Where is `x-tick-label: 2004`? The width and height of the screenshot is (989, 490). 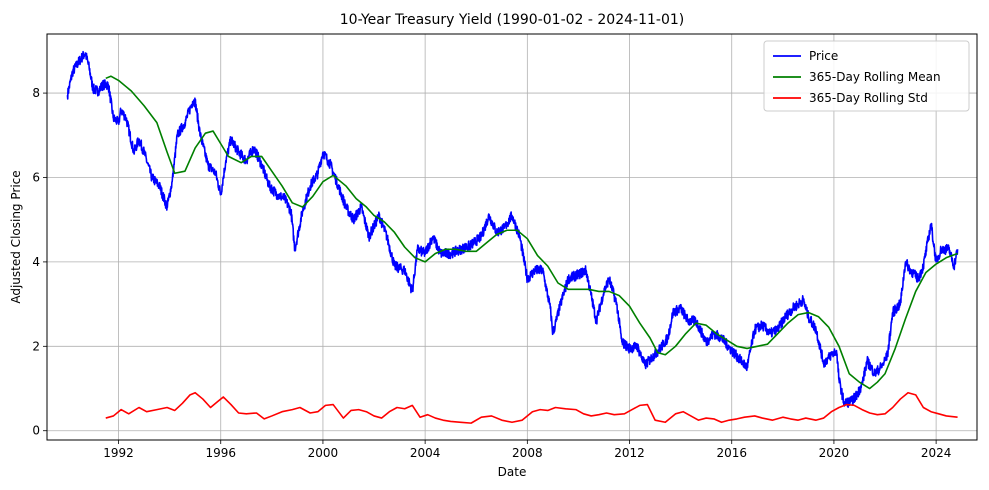 x-tick-label: 2004 is located at coordinates (425, 453).